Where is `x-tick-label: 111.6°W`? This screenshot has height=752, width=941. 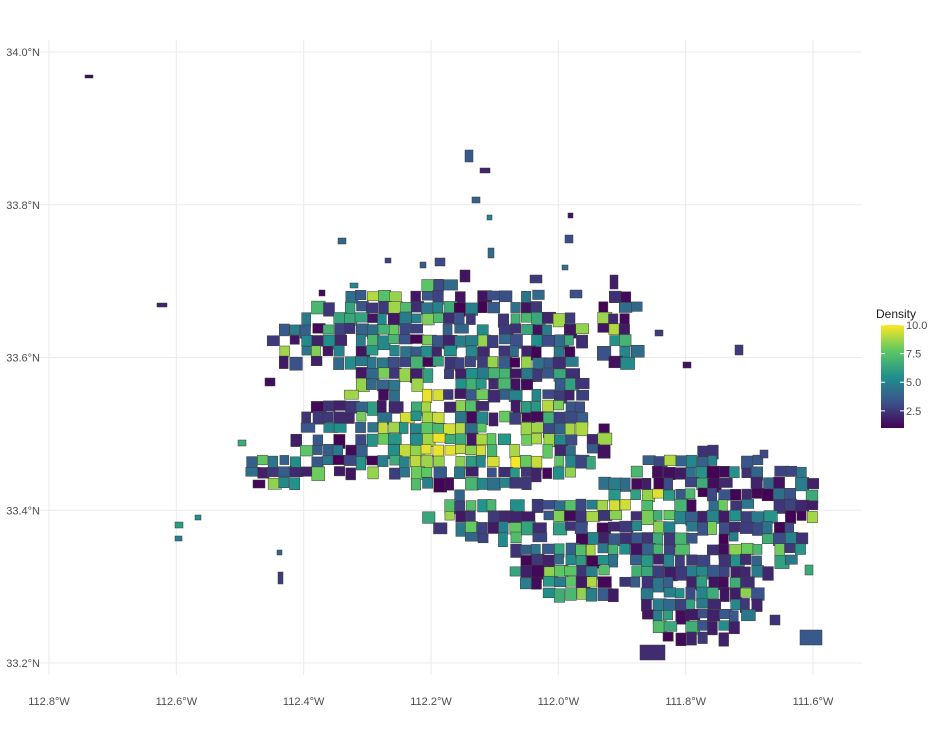 x-tick-label: 111.6°W is located at coordinates (813, 702).